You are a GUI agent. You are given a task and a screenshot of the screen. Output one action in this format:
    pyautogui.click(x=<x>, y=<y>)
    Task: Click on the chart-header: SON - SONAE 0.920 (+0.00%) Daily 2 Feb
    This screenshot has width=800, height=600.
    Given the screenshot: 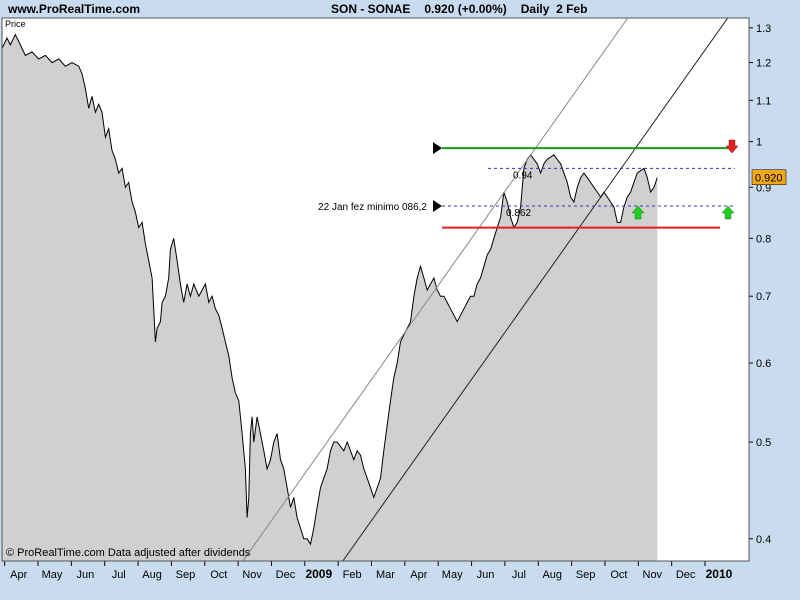 What is the action you would take?
    pyautogui.click(x=466, y=9)
    